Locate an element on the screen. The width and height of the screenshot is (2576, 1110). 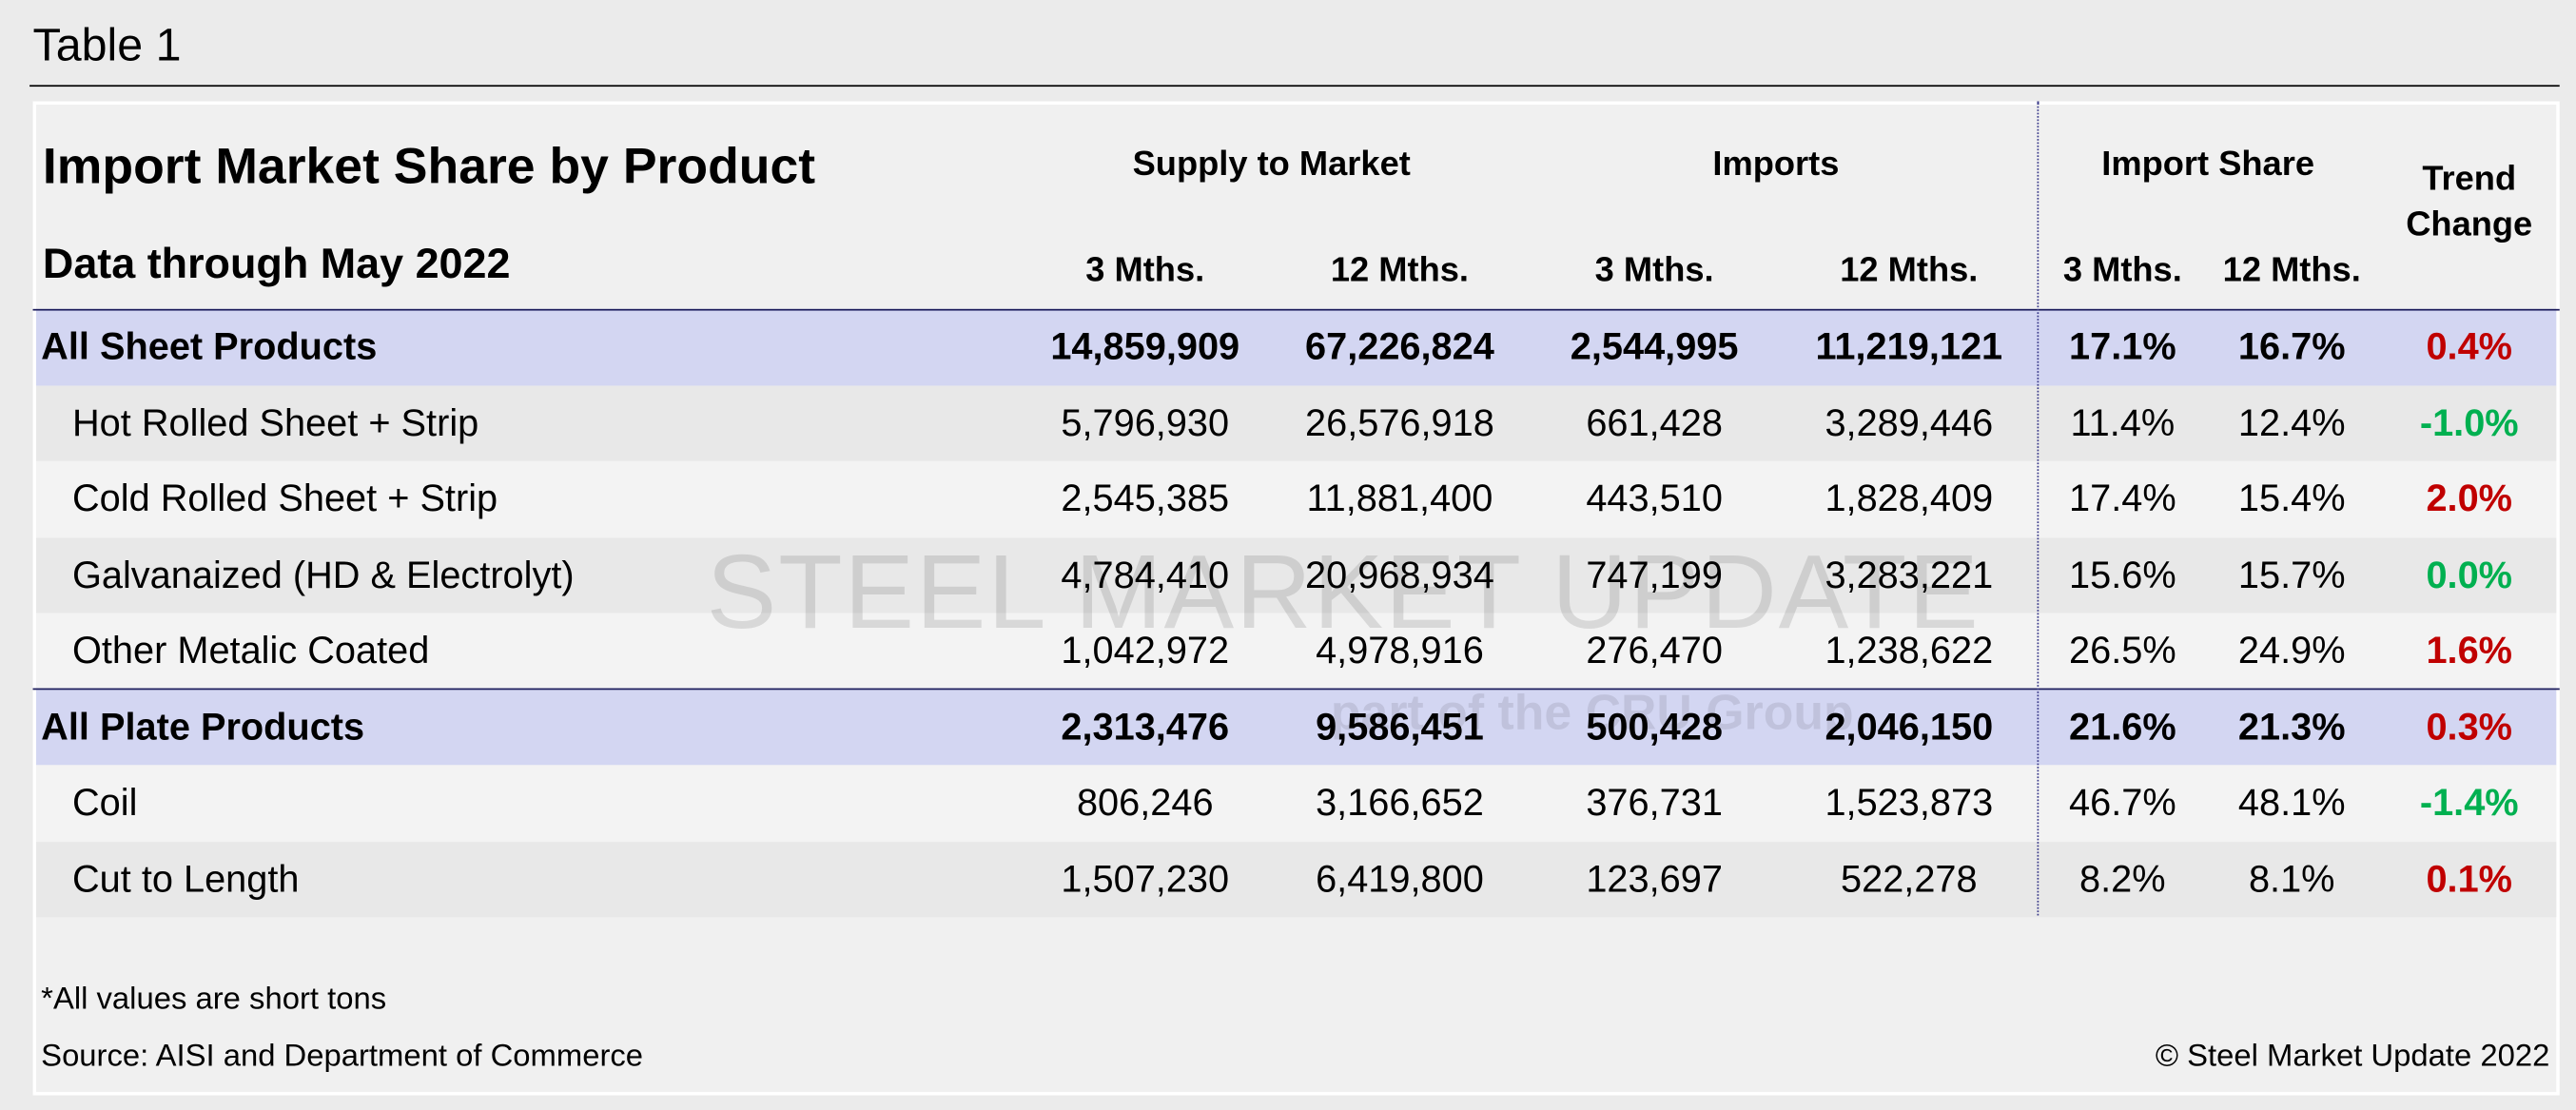
cell-value: 806,246 is located at coordinates (1145, 802).